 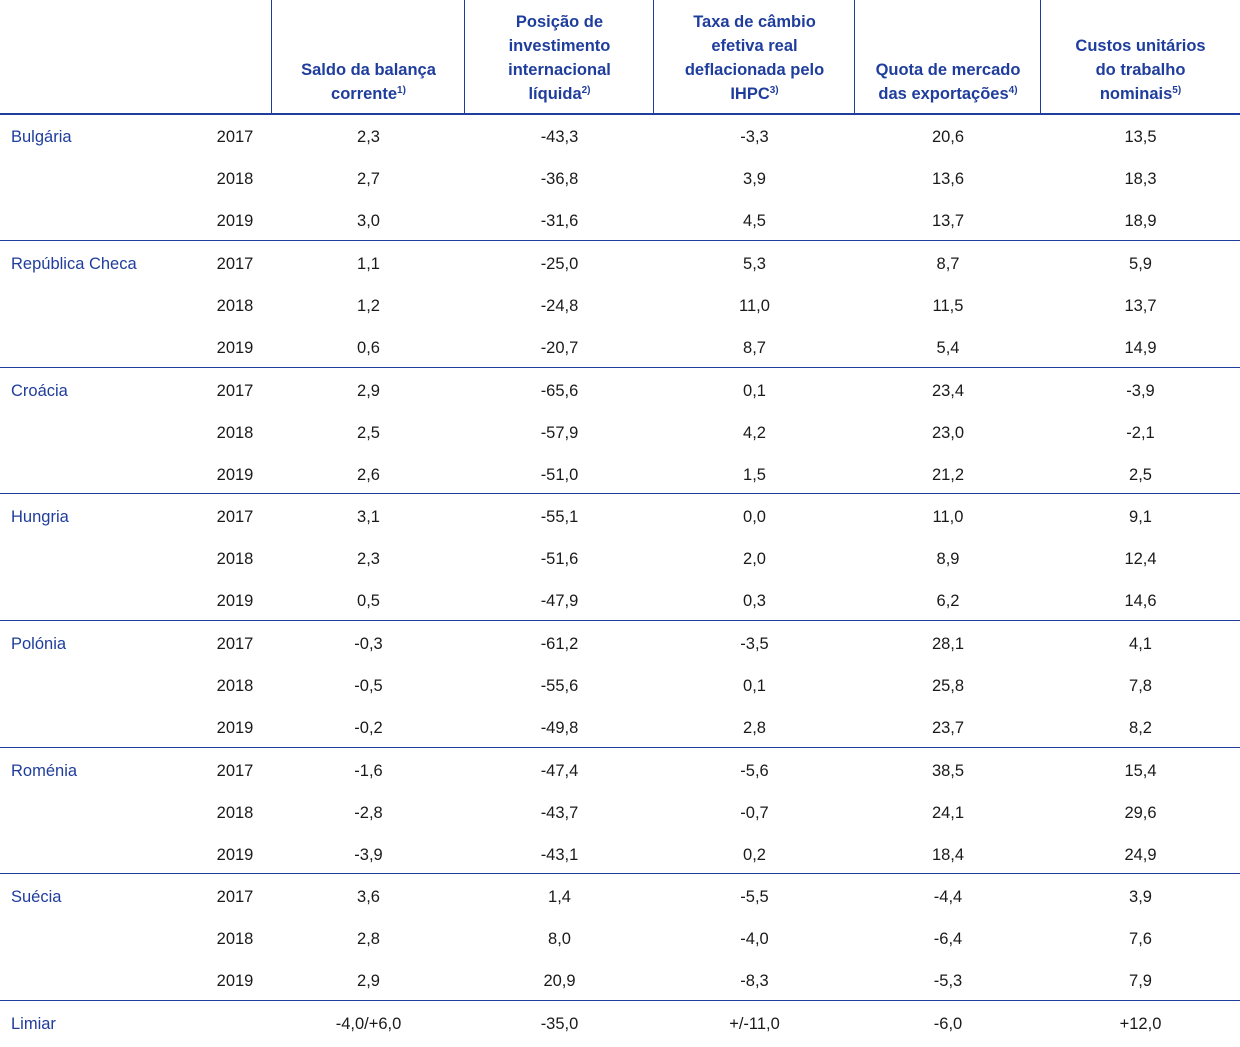 I want to click on value-cell: 1,5, so click(x=754, y=475).